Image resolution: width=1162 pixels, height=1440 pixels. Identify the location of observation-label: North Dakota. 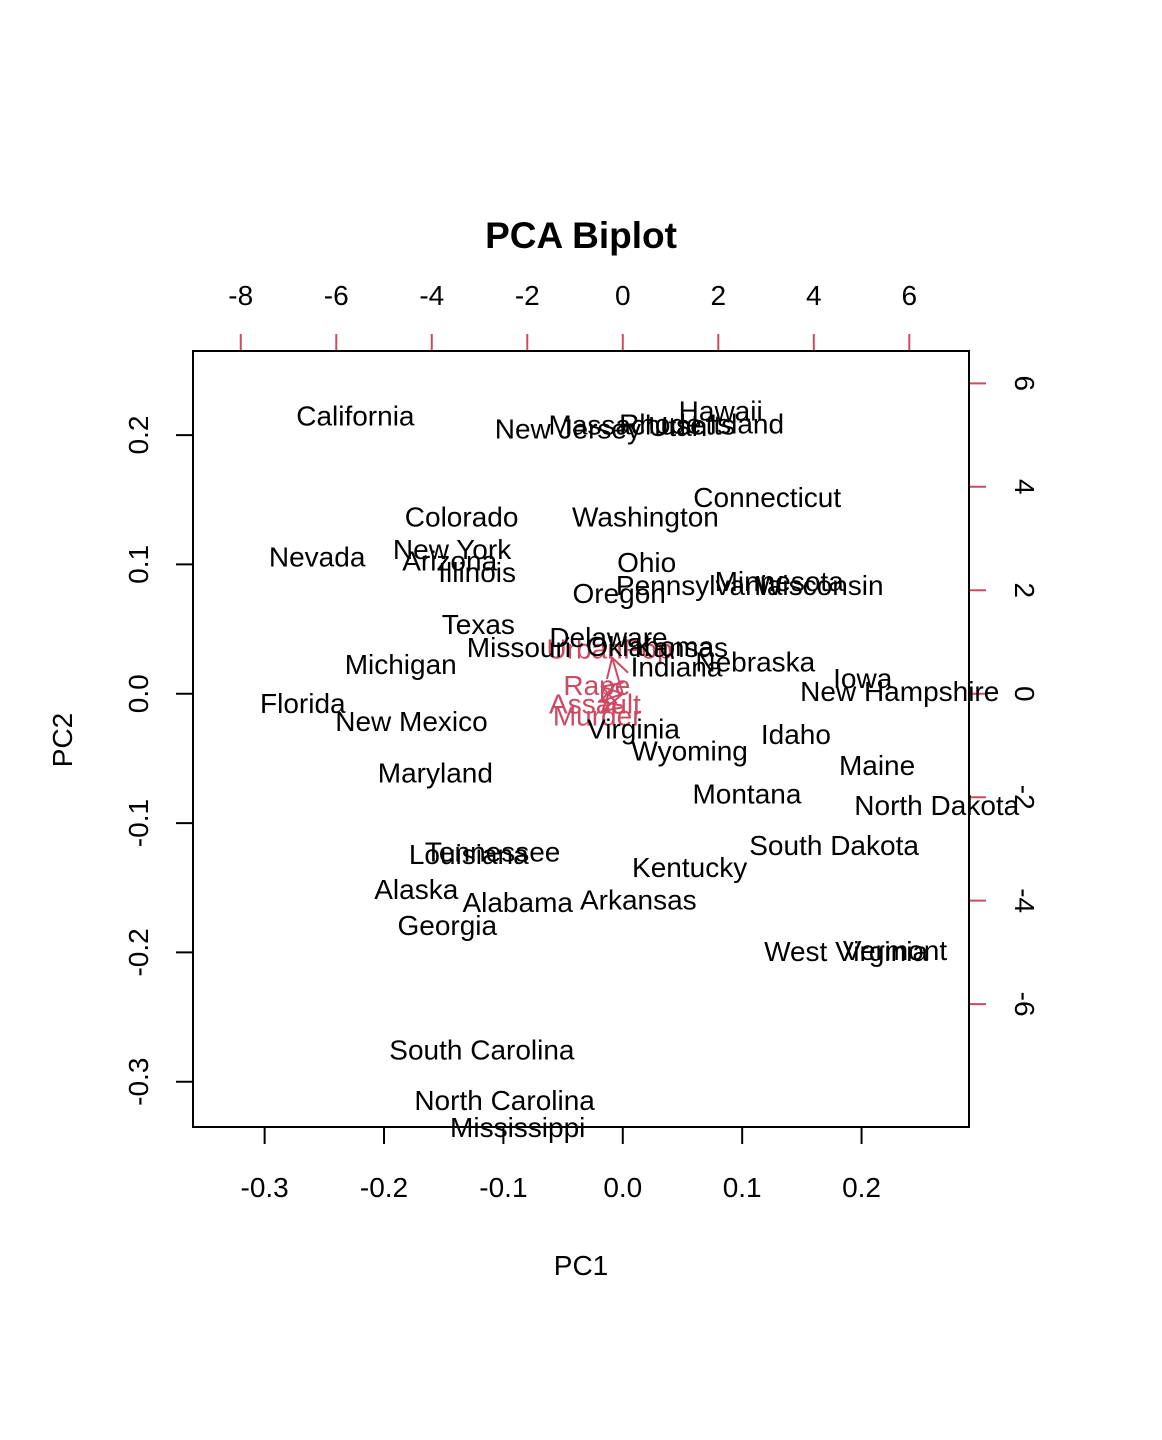
(936, 805).